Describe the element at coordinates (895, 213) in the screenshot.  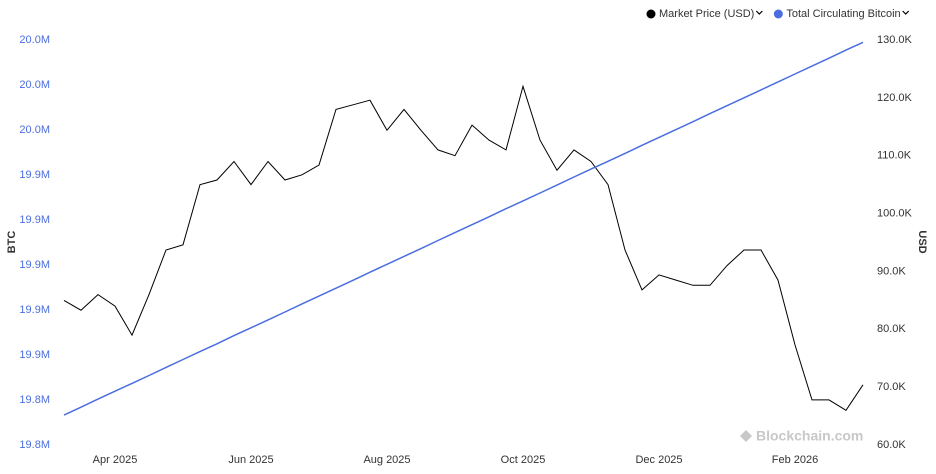
I see `y2-tick-label: 100.0K` at that location.